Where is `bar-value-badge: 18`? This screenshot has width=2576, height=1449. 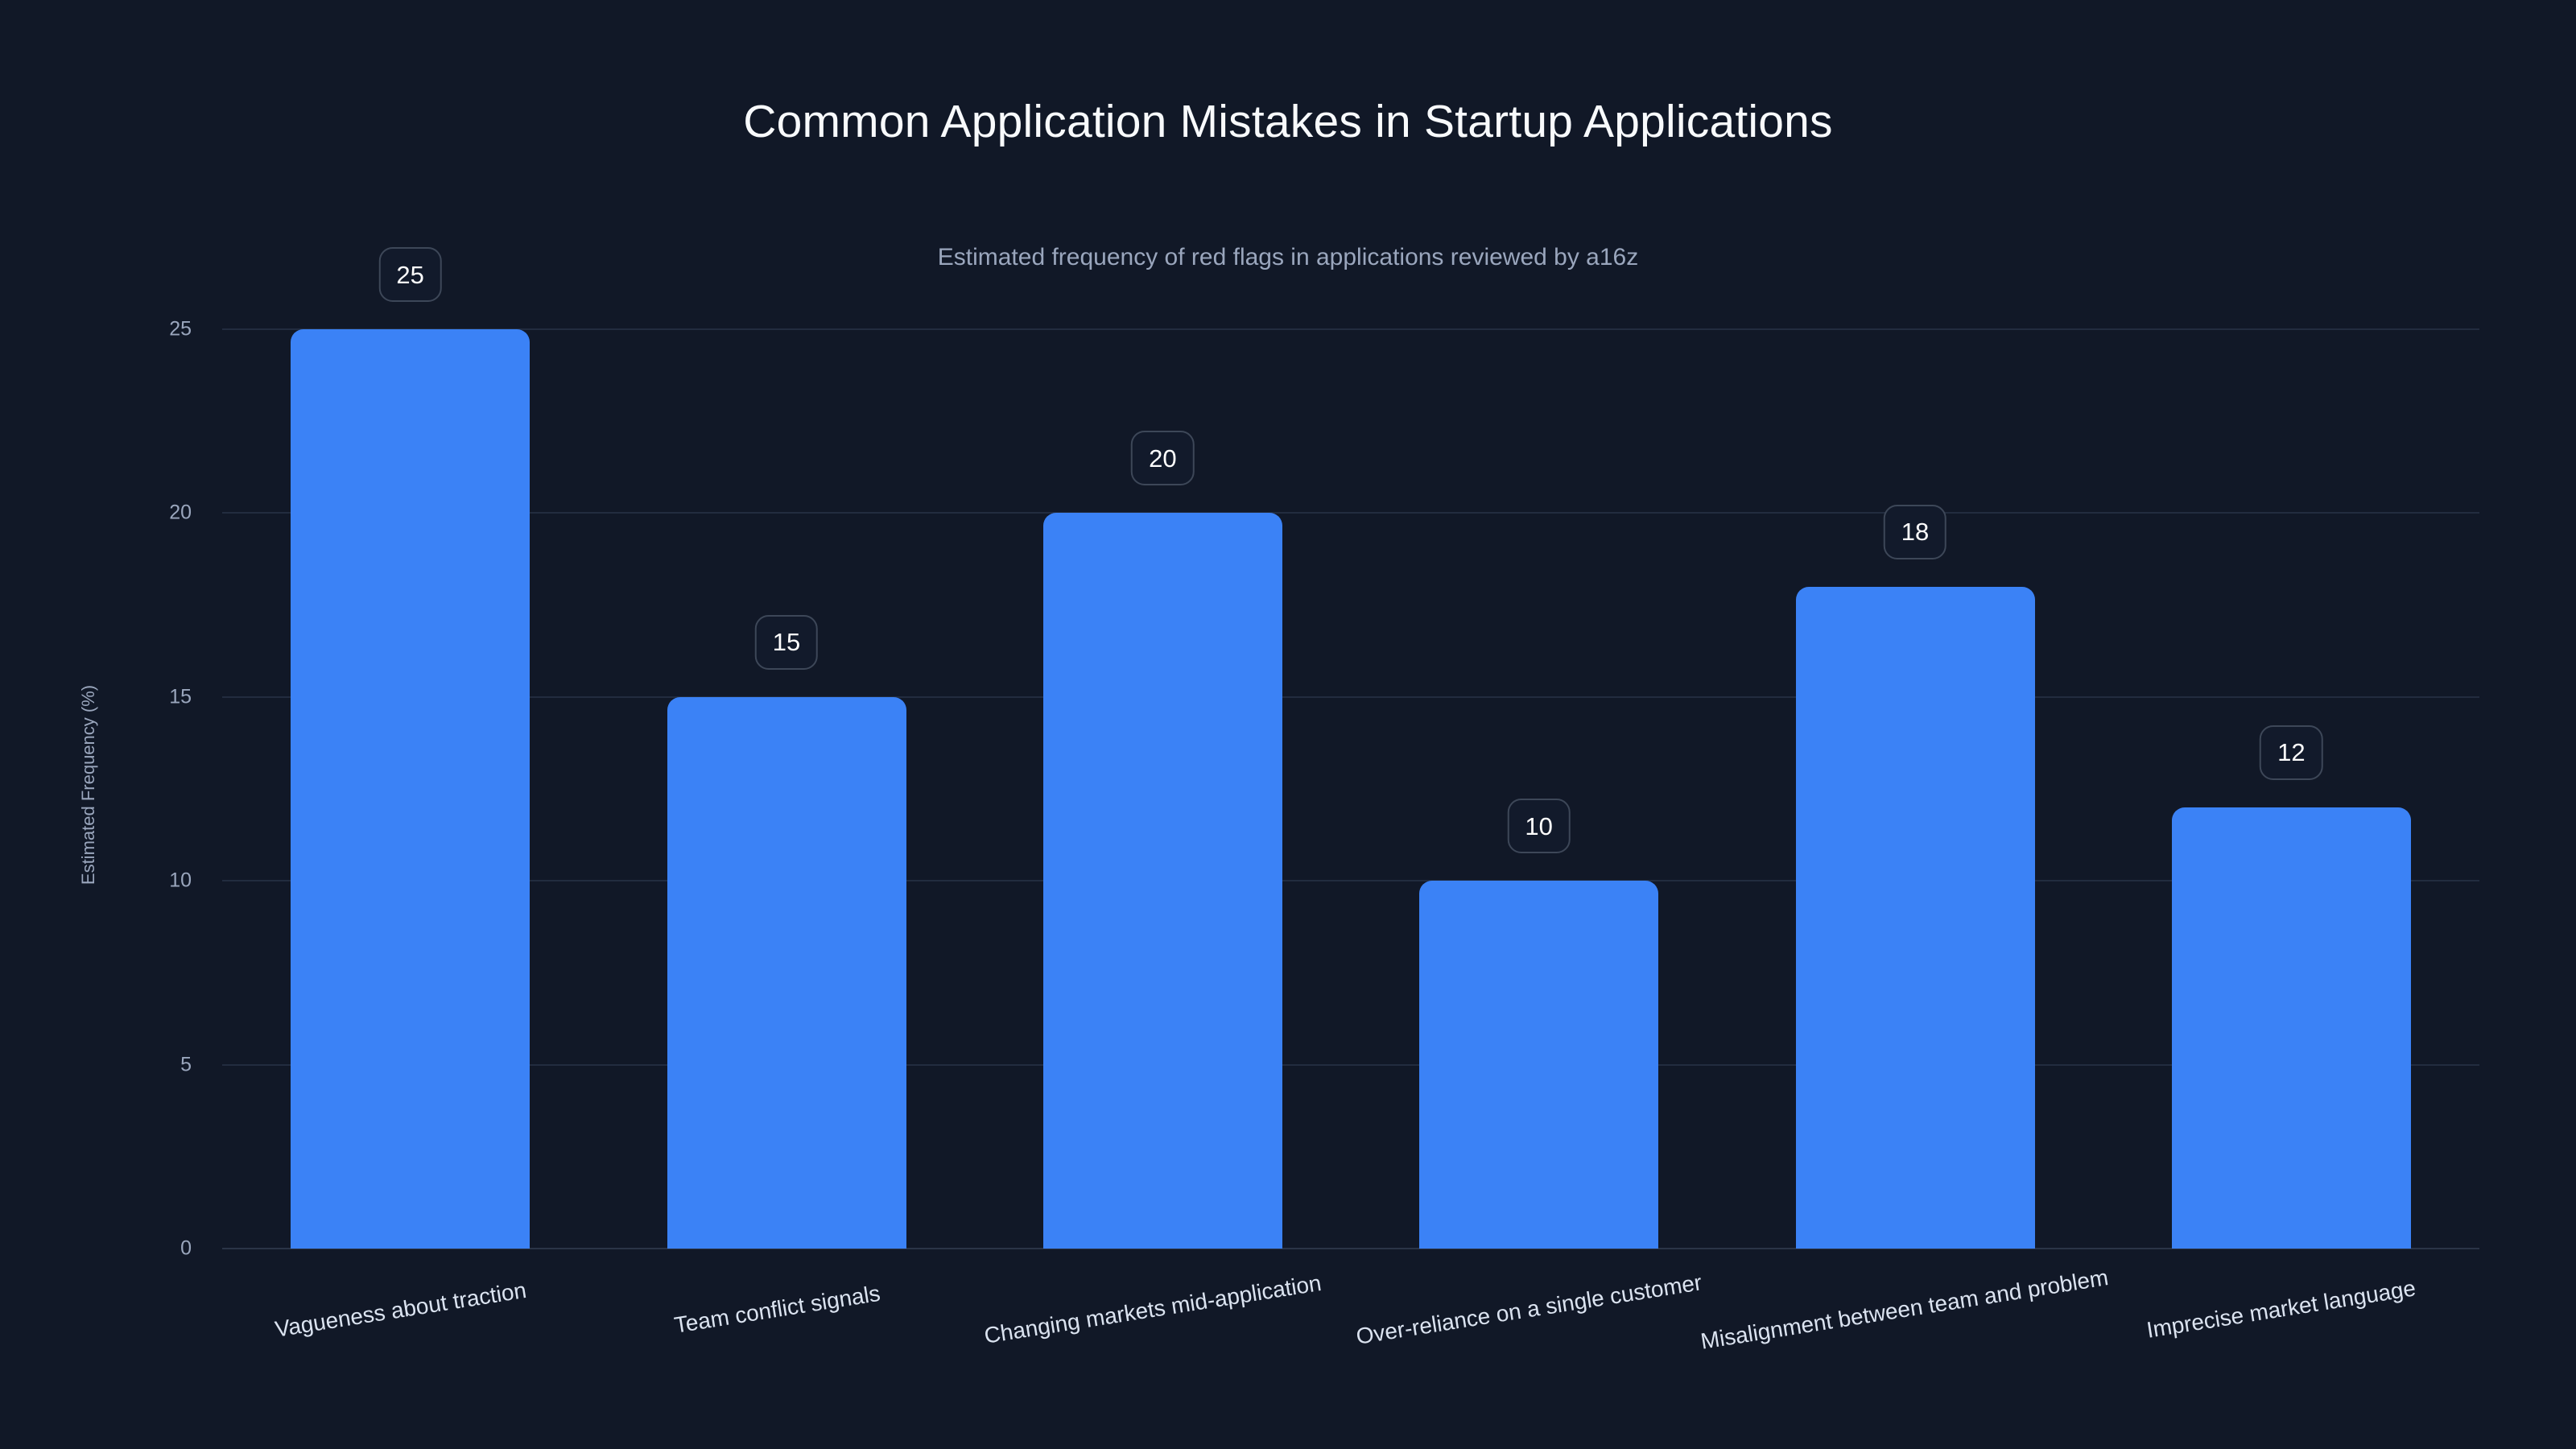
bar-value-badge: 18 is located at coordinates (1915, 531).